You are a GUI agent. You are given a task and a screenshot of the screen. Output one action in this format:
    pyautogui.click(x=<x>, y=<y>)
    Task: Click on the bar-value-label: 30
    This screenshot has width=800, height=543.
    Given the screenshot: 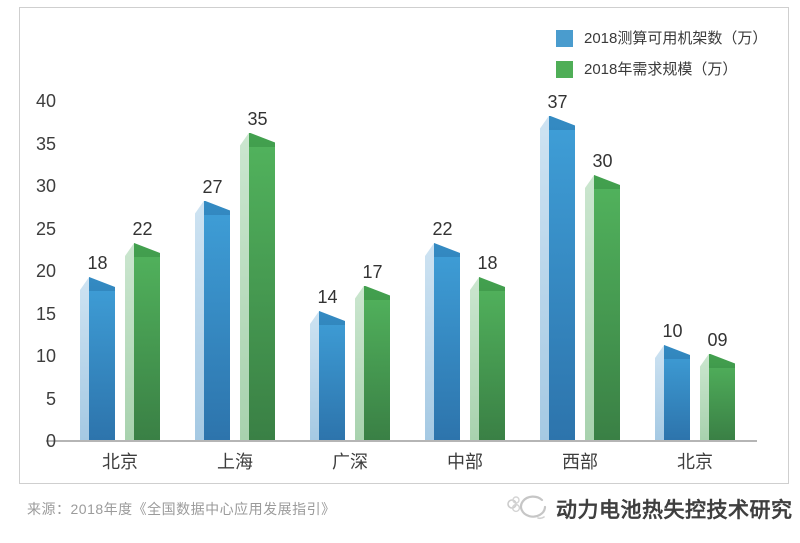 What is the action you would take?
    pyautogui.click(x=602, y=161)
    